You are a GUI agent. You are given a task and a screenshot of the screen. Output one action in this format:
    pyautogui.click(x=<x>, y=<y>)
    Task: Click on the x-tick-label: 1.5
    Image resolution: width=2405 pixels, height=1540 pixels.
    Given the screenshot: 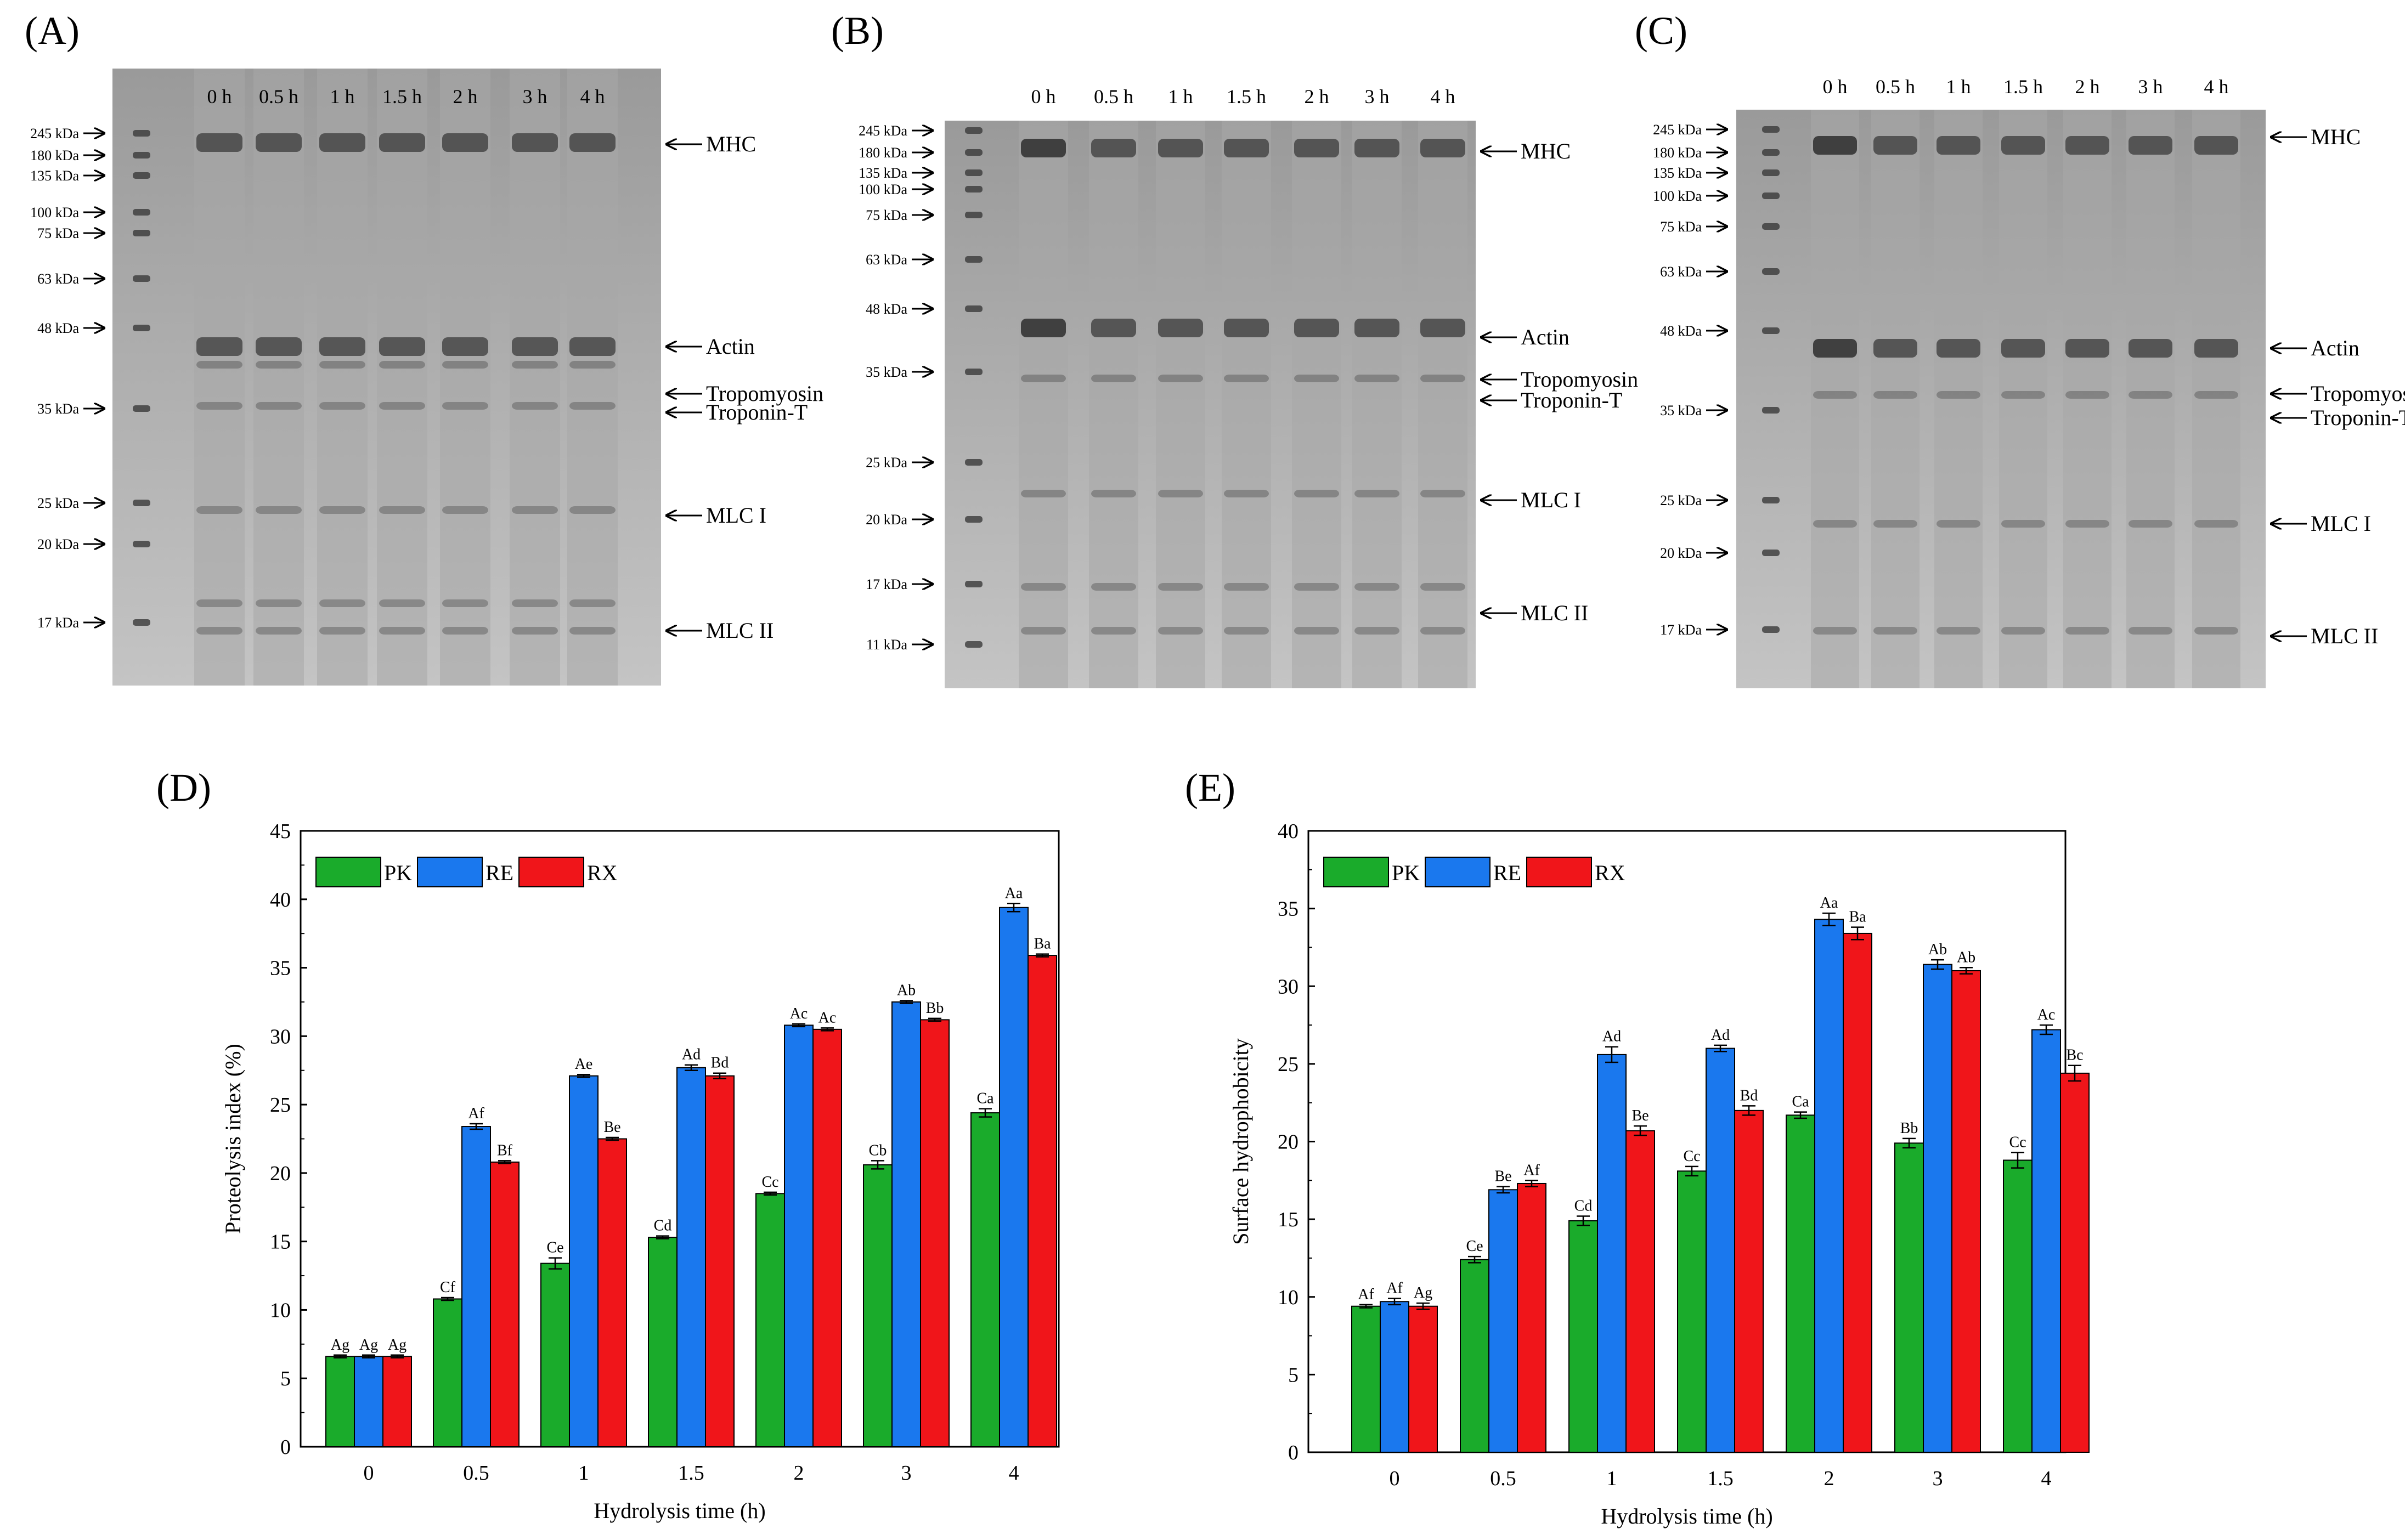 What is the action you would take?
    pyautogui.click(x=1720, y=1478)
    